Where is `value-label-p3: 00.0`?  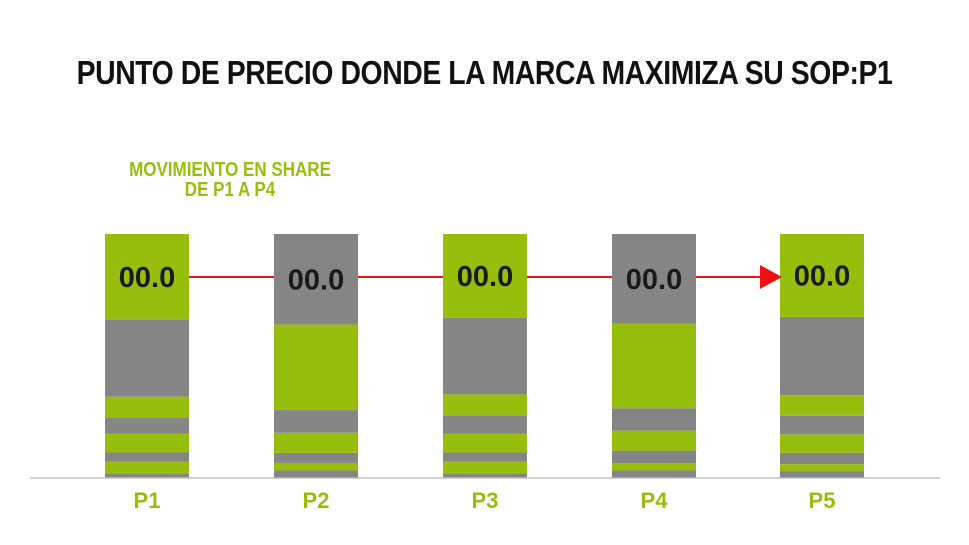 value-label-p3: 00.0 is located at coordinates (485, 277).